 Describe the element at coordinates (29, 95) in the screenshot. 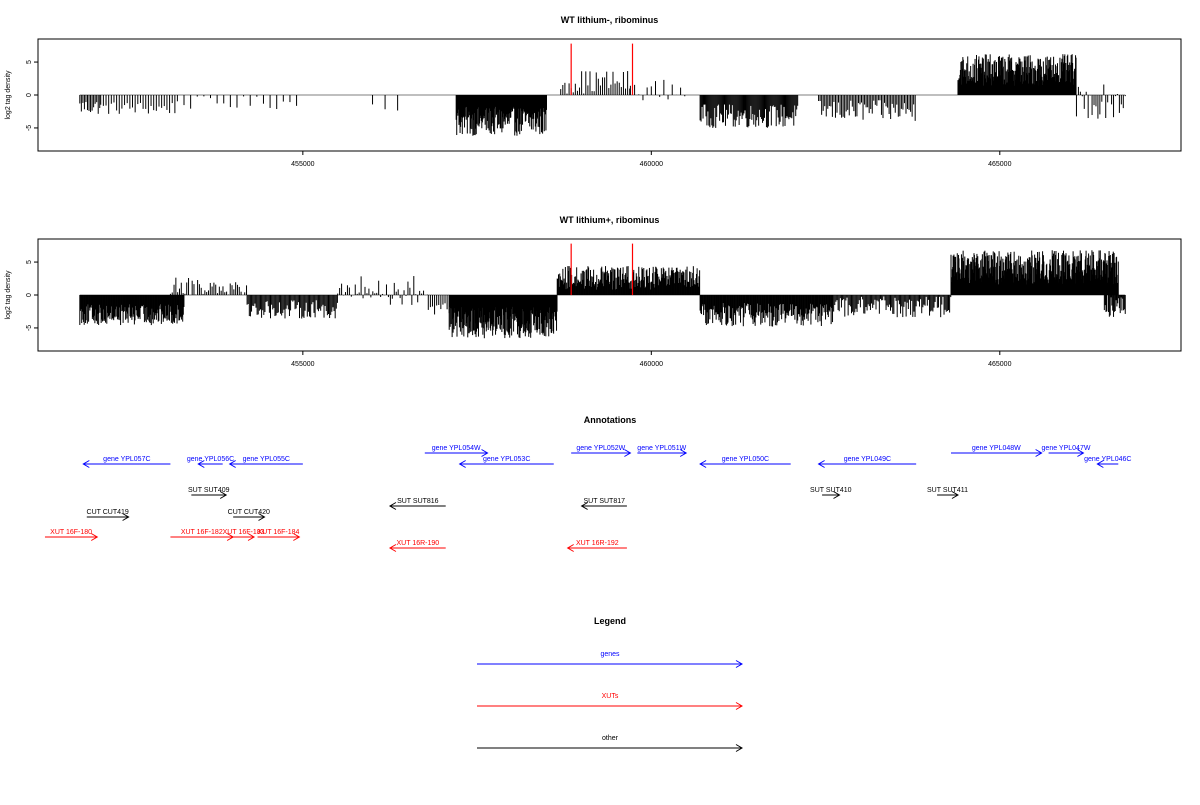

I see `y-tick-label: 0` at that location.